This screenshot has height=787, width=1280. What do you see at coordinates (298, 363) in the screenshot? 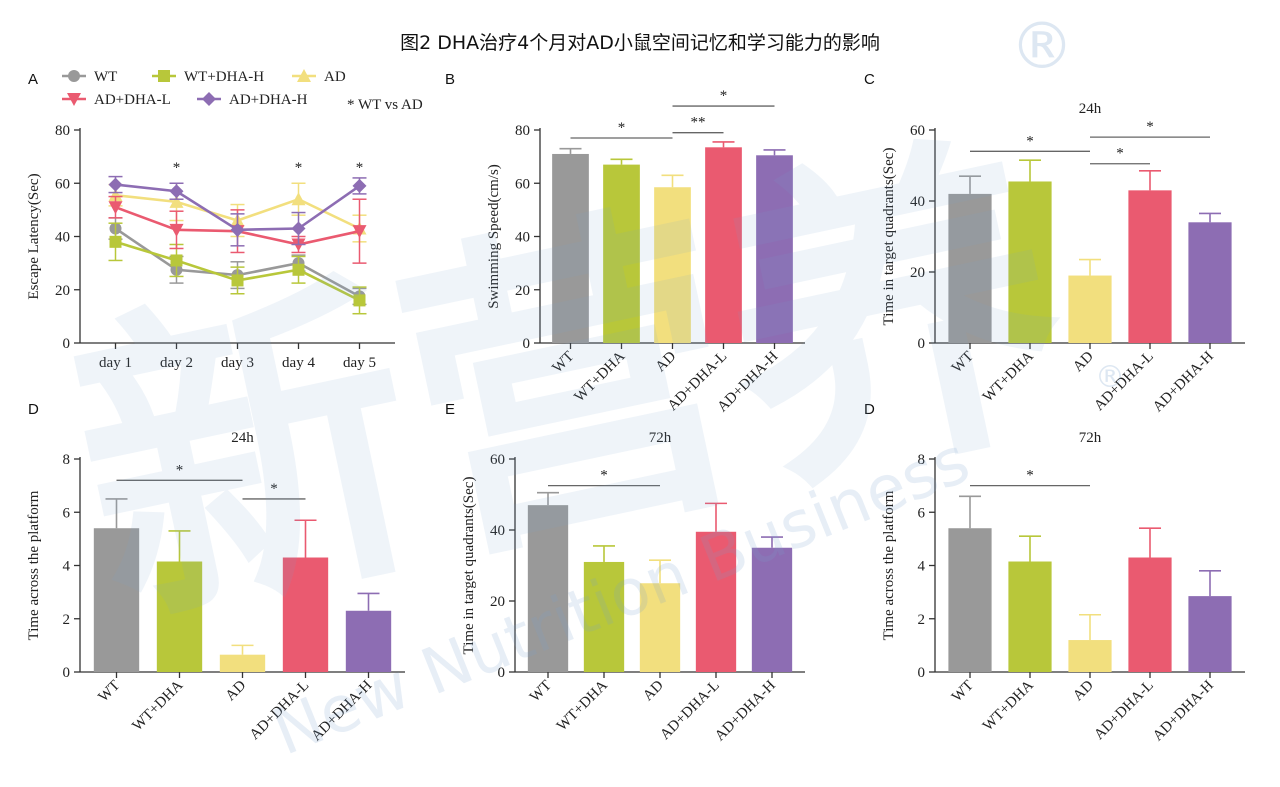
I see `x-tick-label: day 4` at bounding box center [298, 363].